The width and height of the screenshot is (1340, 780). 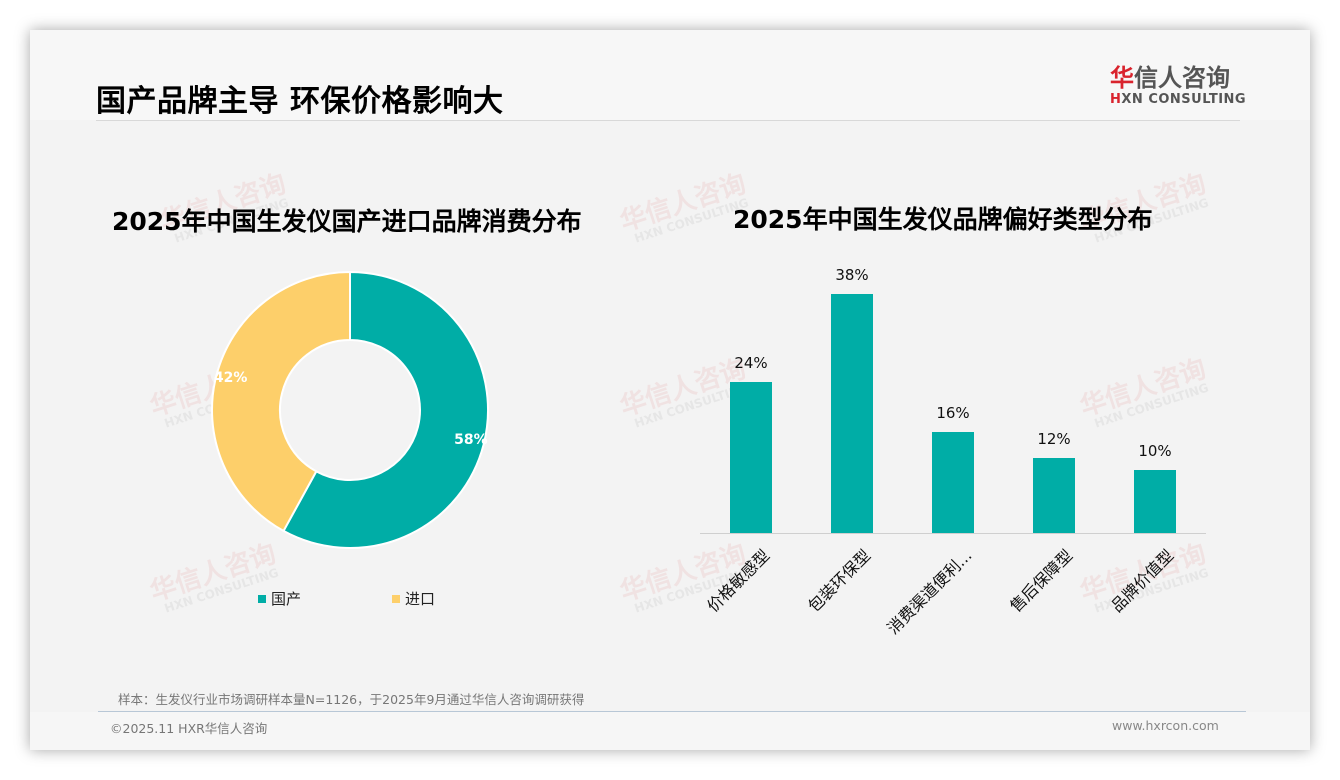 What do you see at coordinates (953, 413) in the screenshot?
I see `bar-value-label: 16%` at bounding box center [953, 413].